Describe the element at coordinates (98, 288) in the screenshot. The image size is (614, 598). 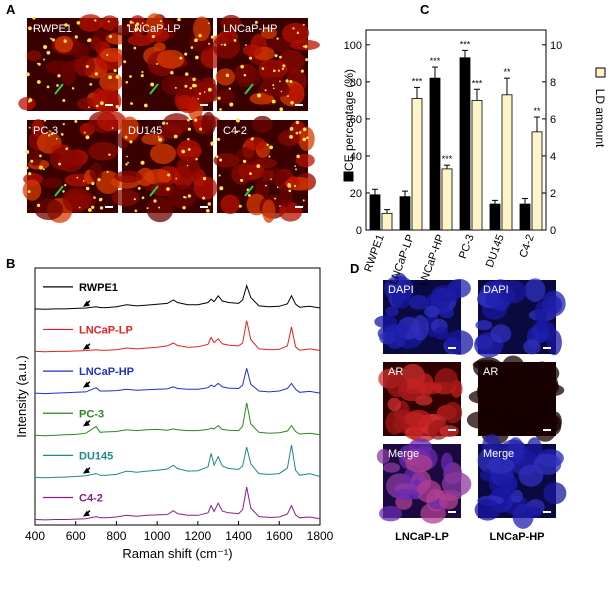
I see `series-label: RWPE1` at that location.